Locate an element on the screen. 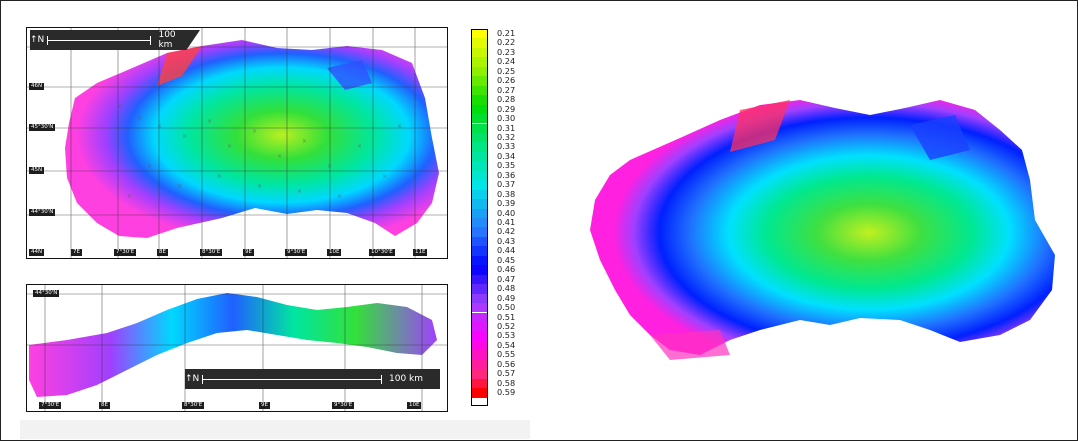  legend-entry: 0.33 is located at coordinates (506, 146).